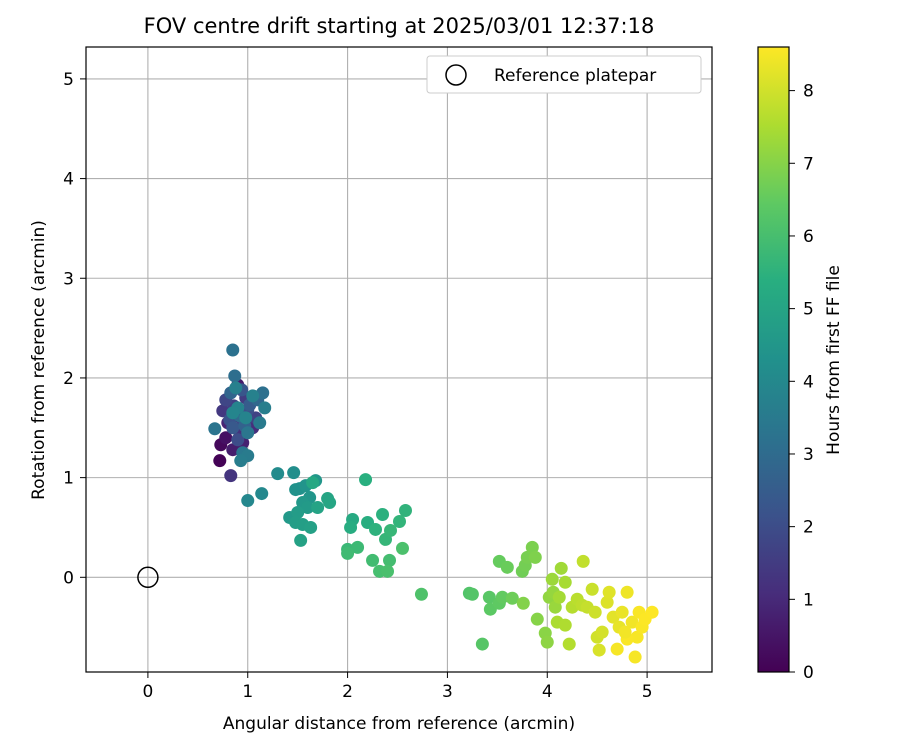 The height and width of the screenshot is (750, 900). I want to click on y-tick-label: 5, so click(68, 80).